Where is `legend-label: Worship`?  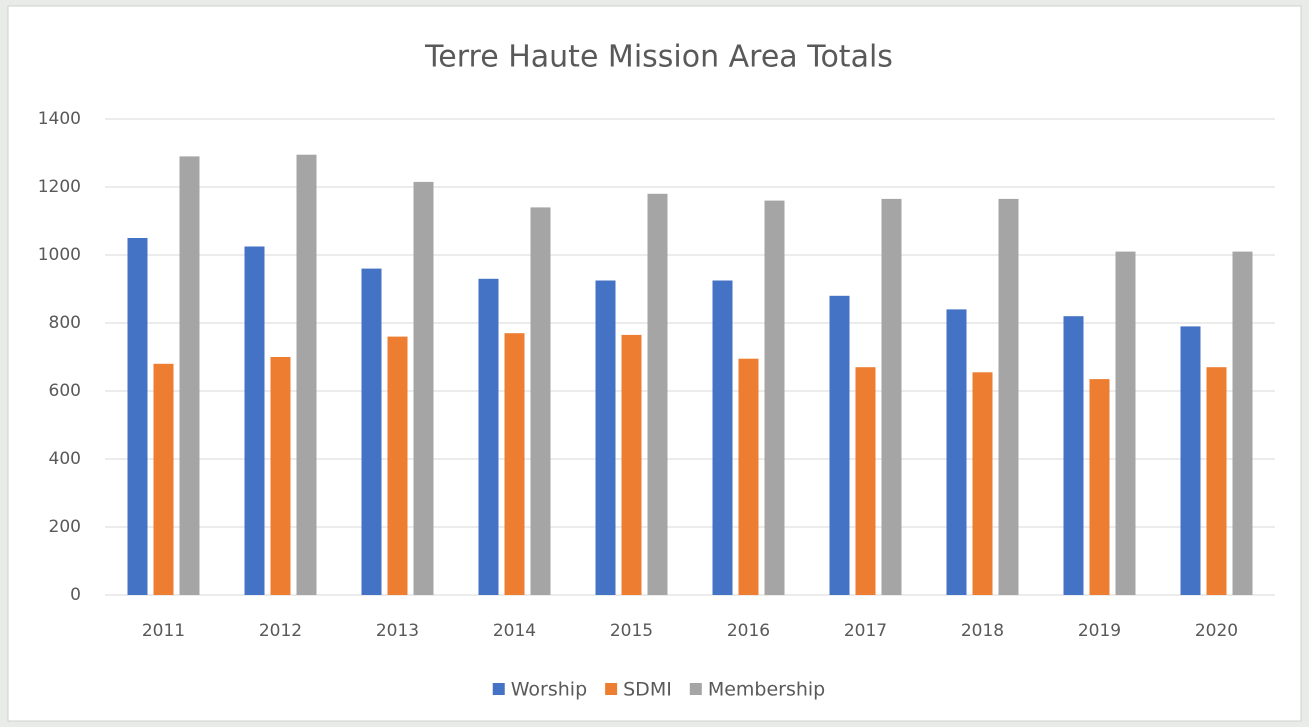 legend-label: Worship is located at coordinates (549, 690).